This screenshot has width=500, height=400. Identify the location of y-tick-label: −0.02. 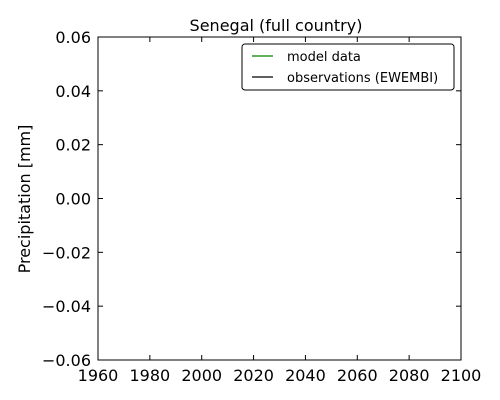
(66, 252).